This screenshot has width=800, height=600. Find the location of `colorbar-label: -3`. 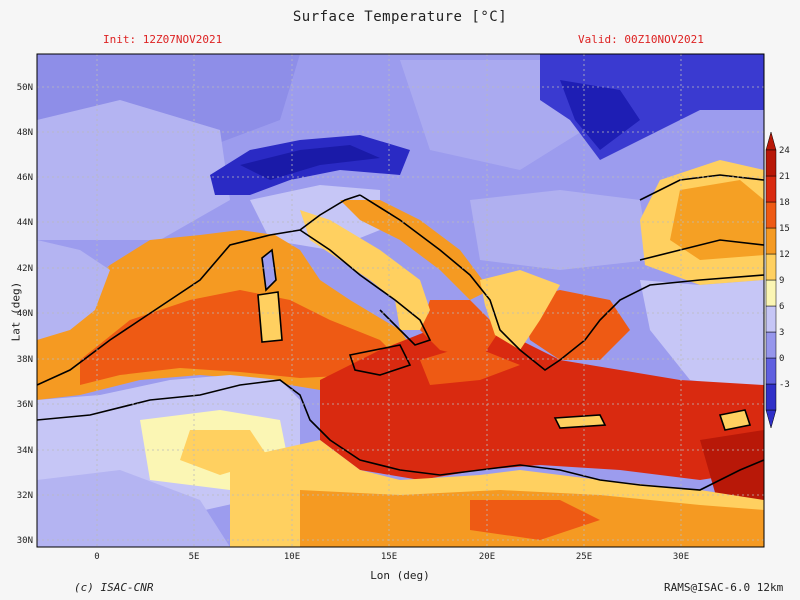

colorbar-label: -3 is located at coordinates (784, 385).